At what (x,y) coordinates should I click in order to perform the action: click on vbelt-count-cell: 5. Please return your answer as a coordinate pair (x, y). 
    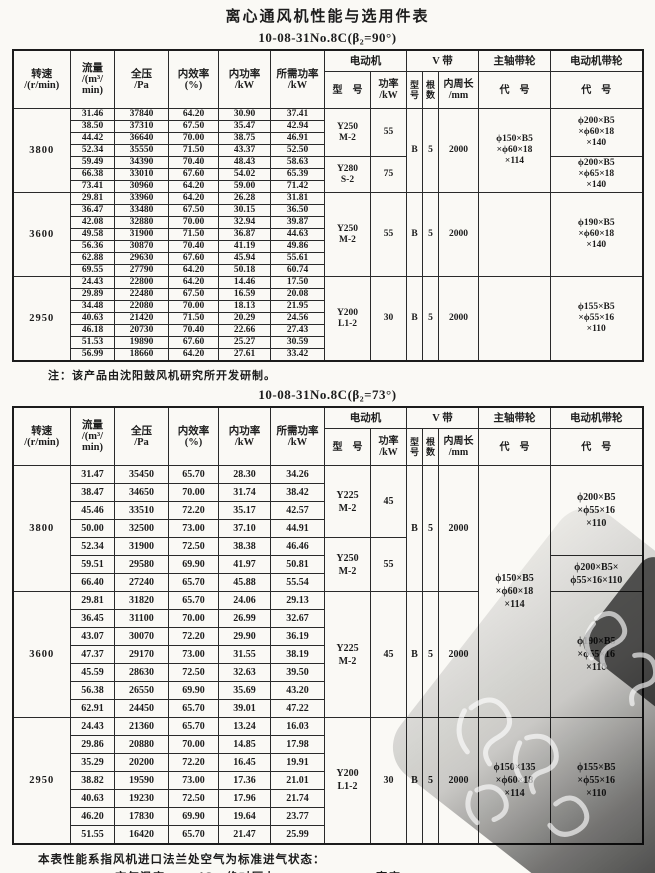
    Looking at the image, I should click on (430, 780).